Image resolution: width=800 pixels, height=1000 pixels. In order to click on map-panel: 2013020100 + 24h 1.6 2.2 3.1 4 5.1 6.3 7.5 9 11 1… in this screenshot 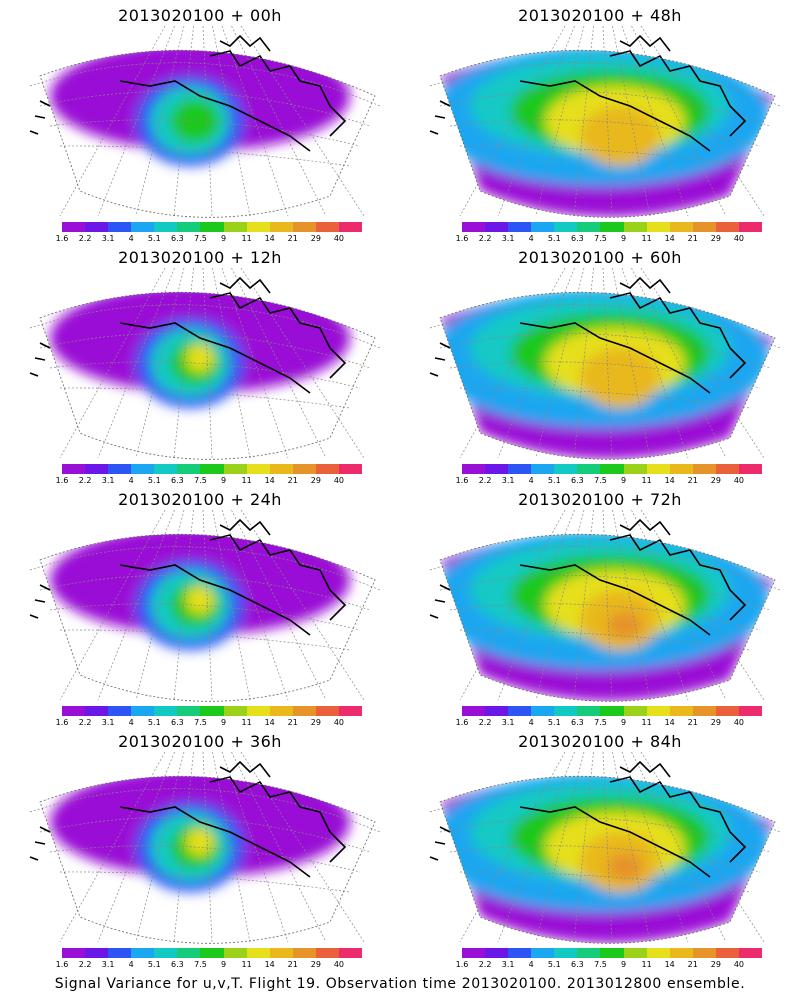, I will do `click(200, 605)`.